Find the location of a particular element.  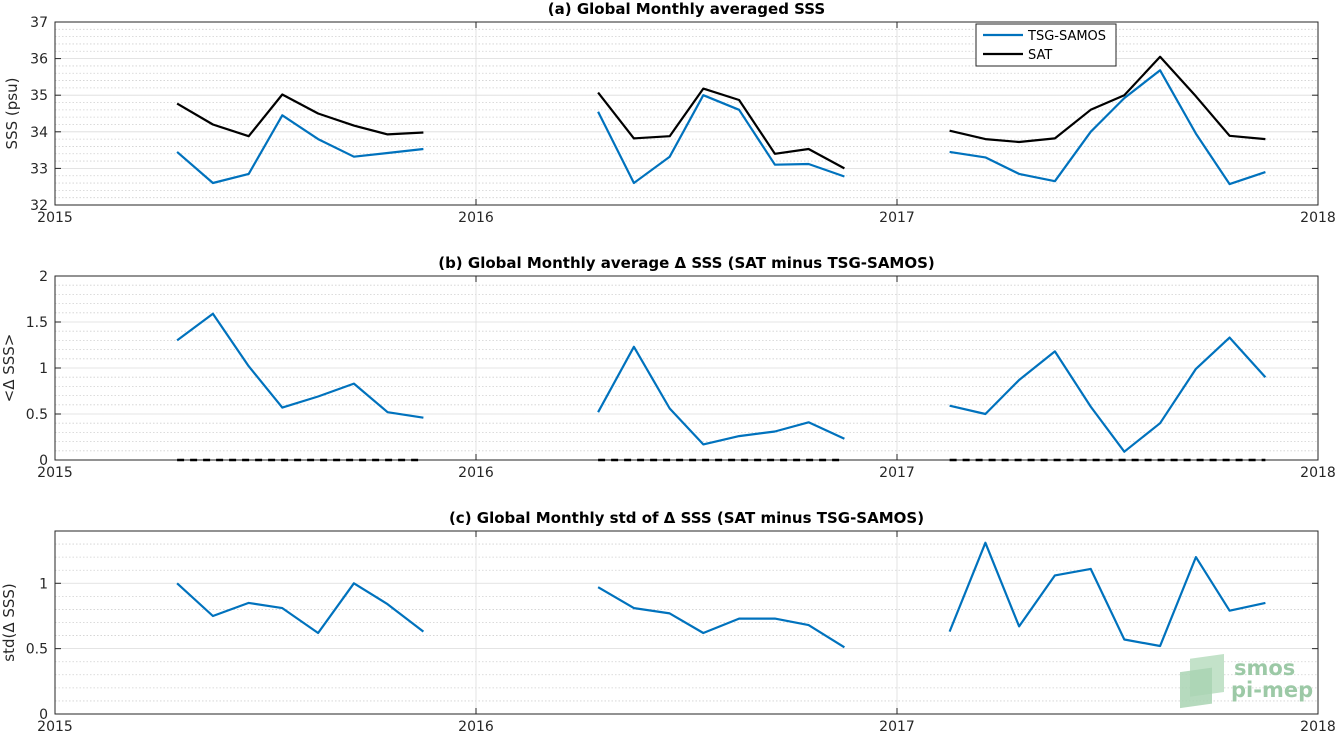

y-tick-label: 37 is located at coordinates (39, 23).